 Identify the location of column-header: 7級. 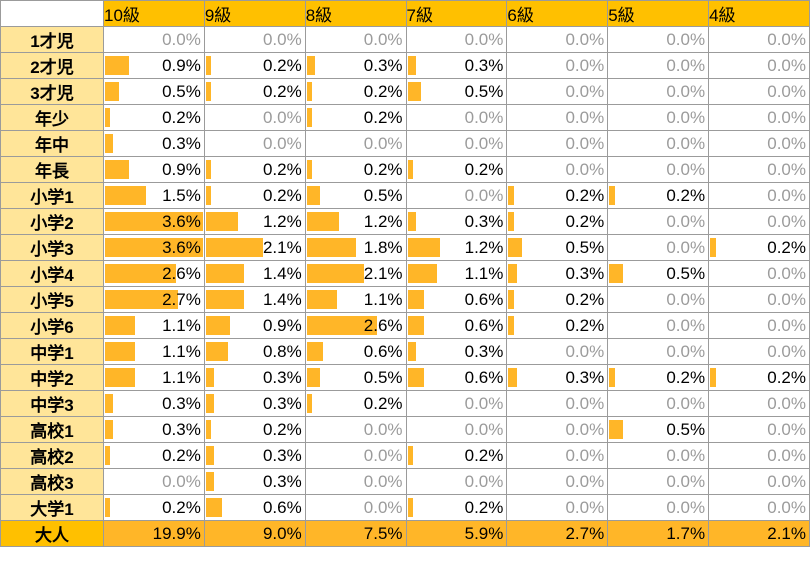
(456, 13).